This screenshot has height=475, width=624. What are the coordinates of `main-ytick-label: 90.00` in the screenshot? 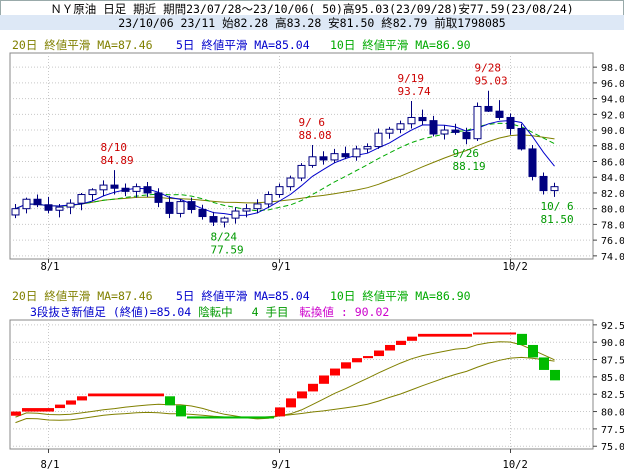 It's located at (612, 131).